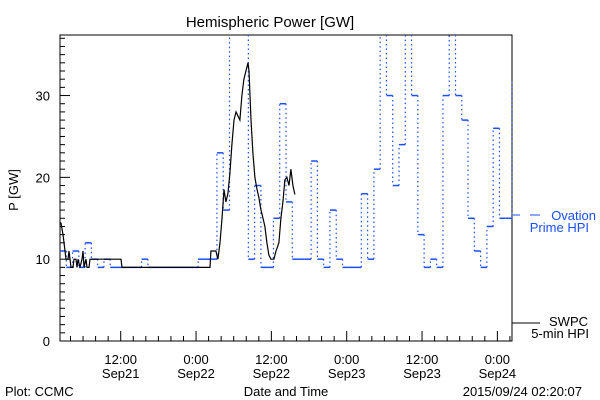  I want to click on plot-credit: Plot: CCMC, so click(39, 391).